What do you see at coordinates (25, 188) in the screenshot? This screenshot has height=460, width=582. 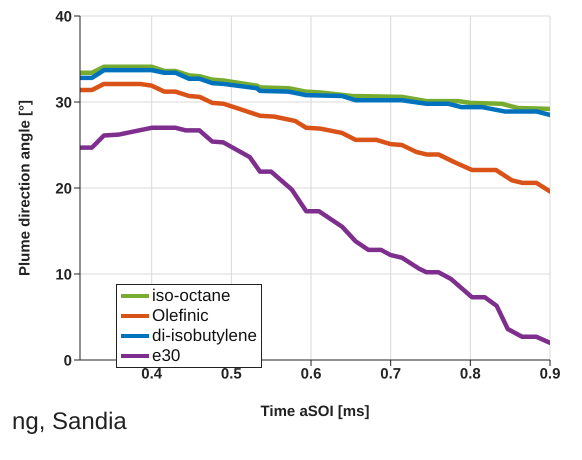 I see `y-axis-title: Plume direction angle [°]` at bounding box center [25, 188].